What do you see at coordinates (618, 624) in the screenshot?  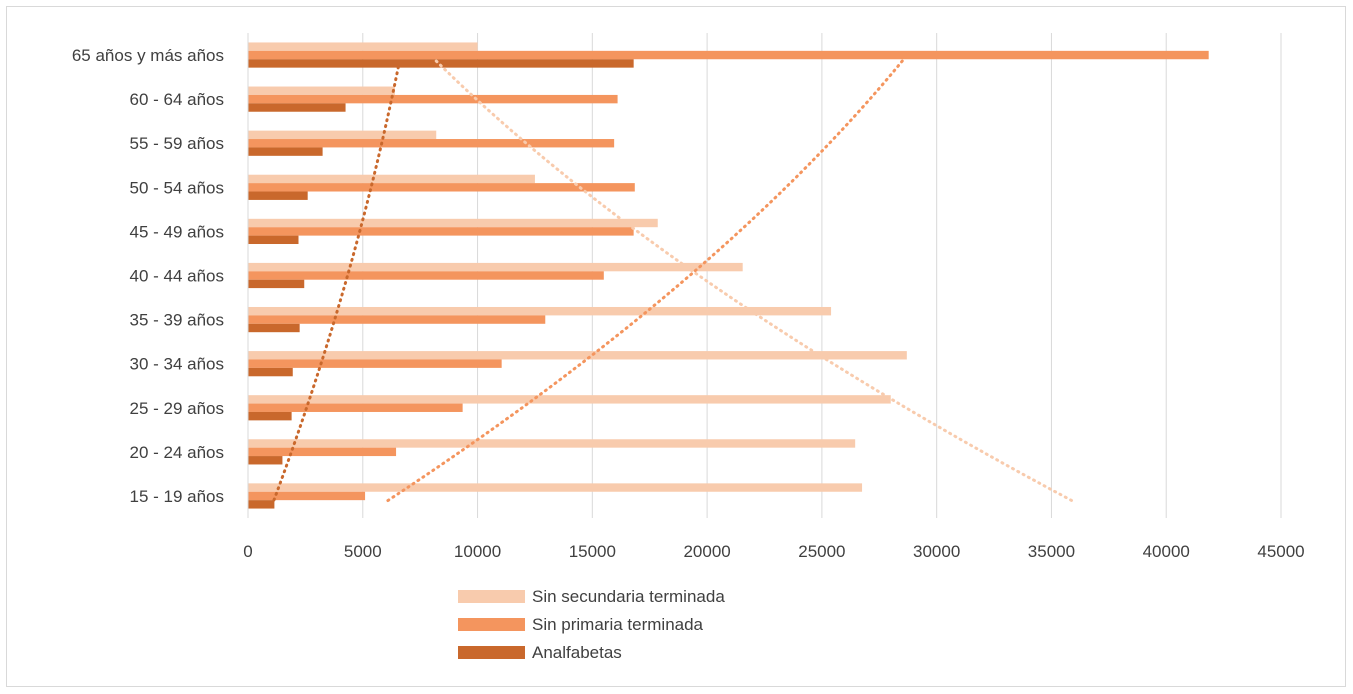 I see `legend-label: Sin primaria terminada` at bounding box center [618, 624].